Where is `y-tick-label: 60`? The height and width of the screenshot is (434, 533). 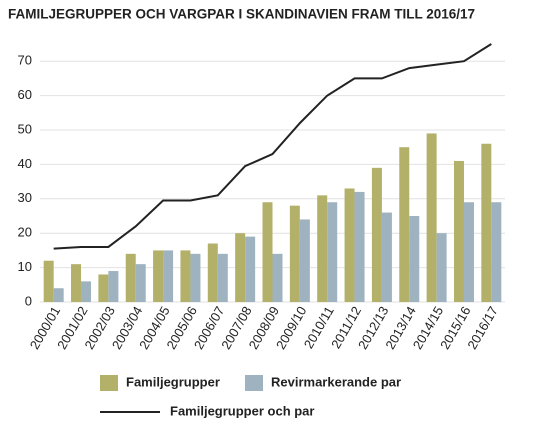
y-tick-label: 60 is located at coordinates (25, 94).